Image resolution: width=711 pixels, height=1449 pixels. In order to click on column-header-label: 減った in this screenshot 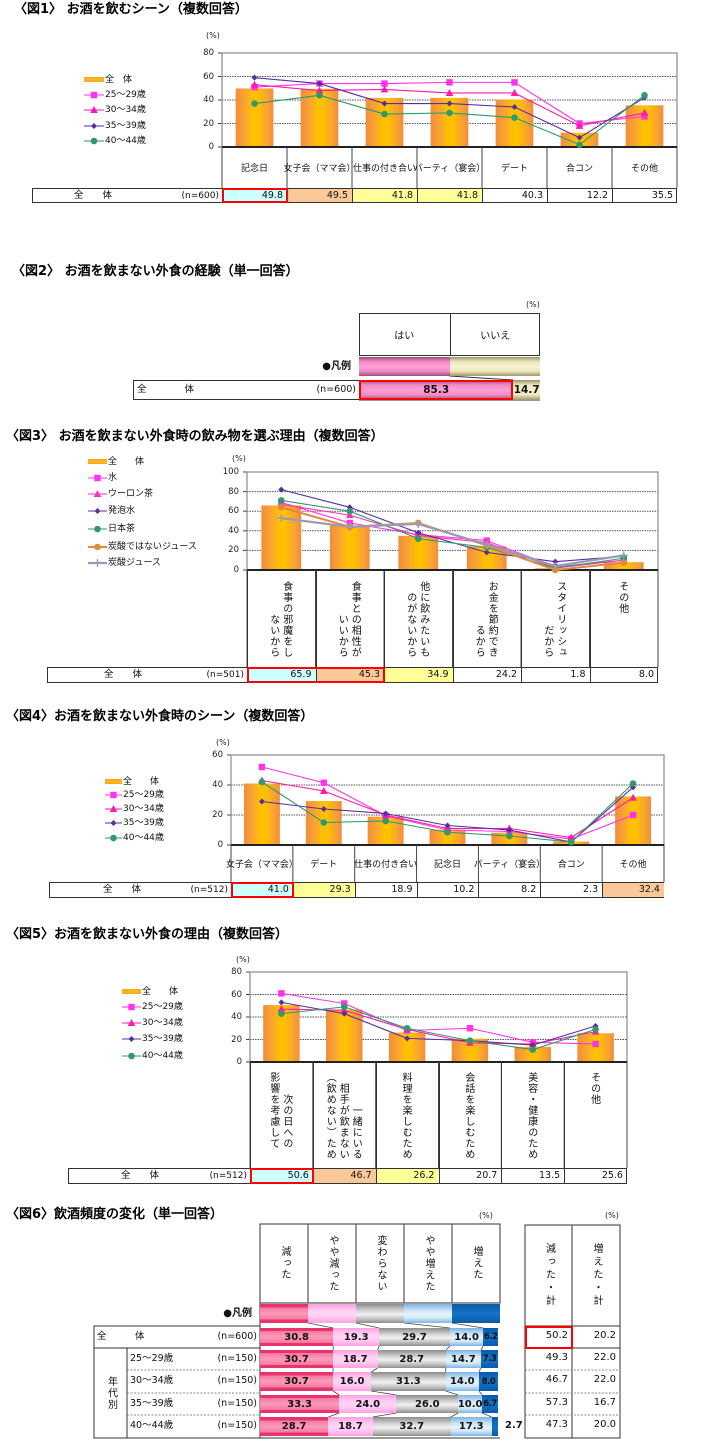, I will do `click(284, 1263)`.